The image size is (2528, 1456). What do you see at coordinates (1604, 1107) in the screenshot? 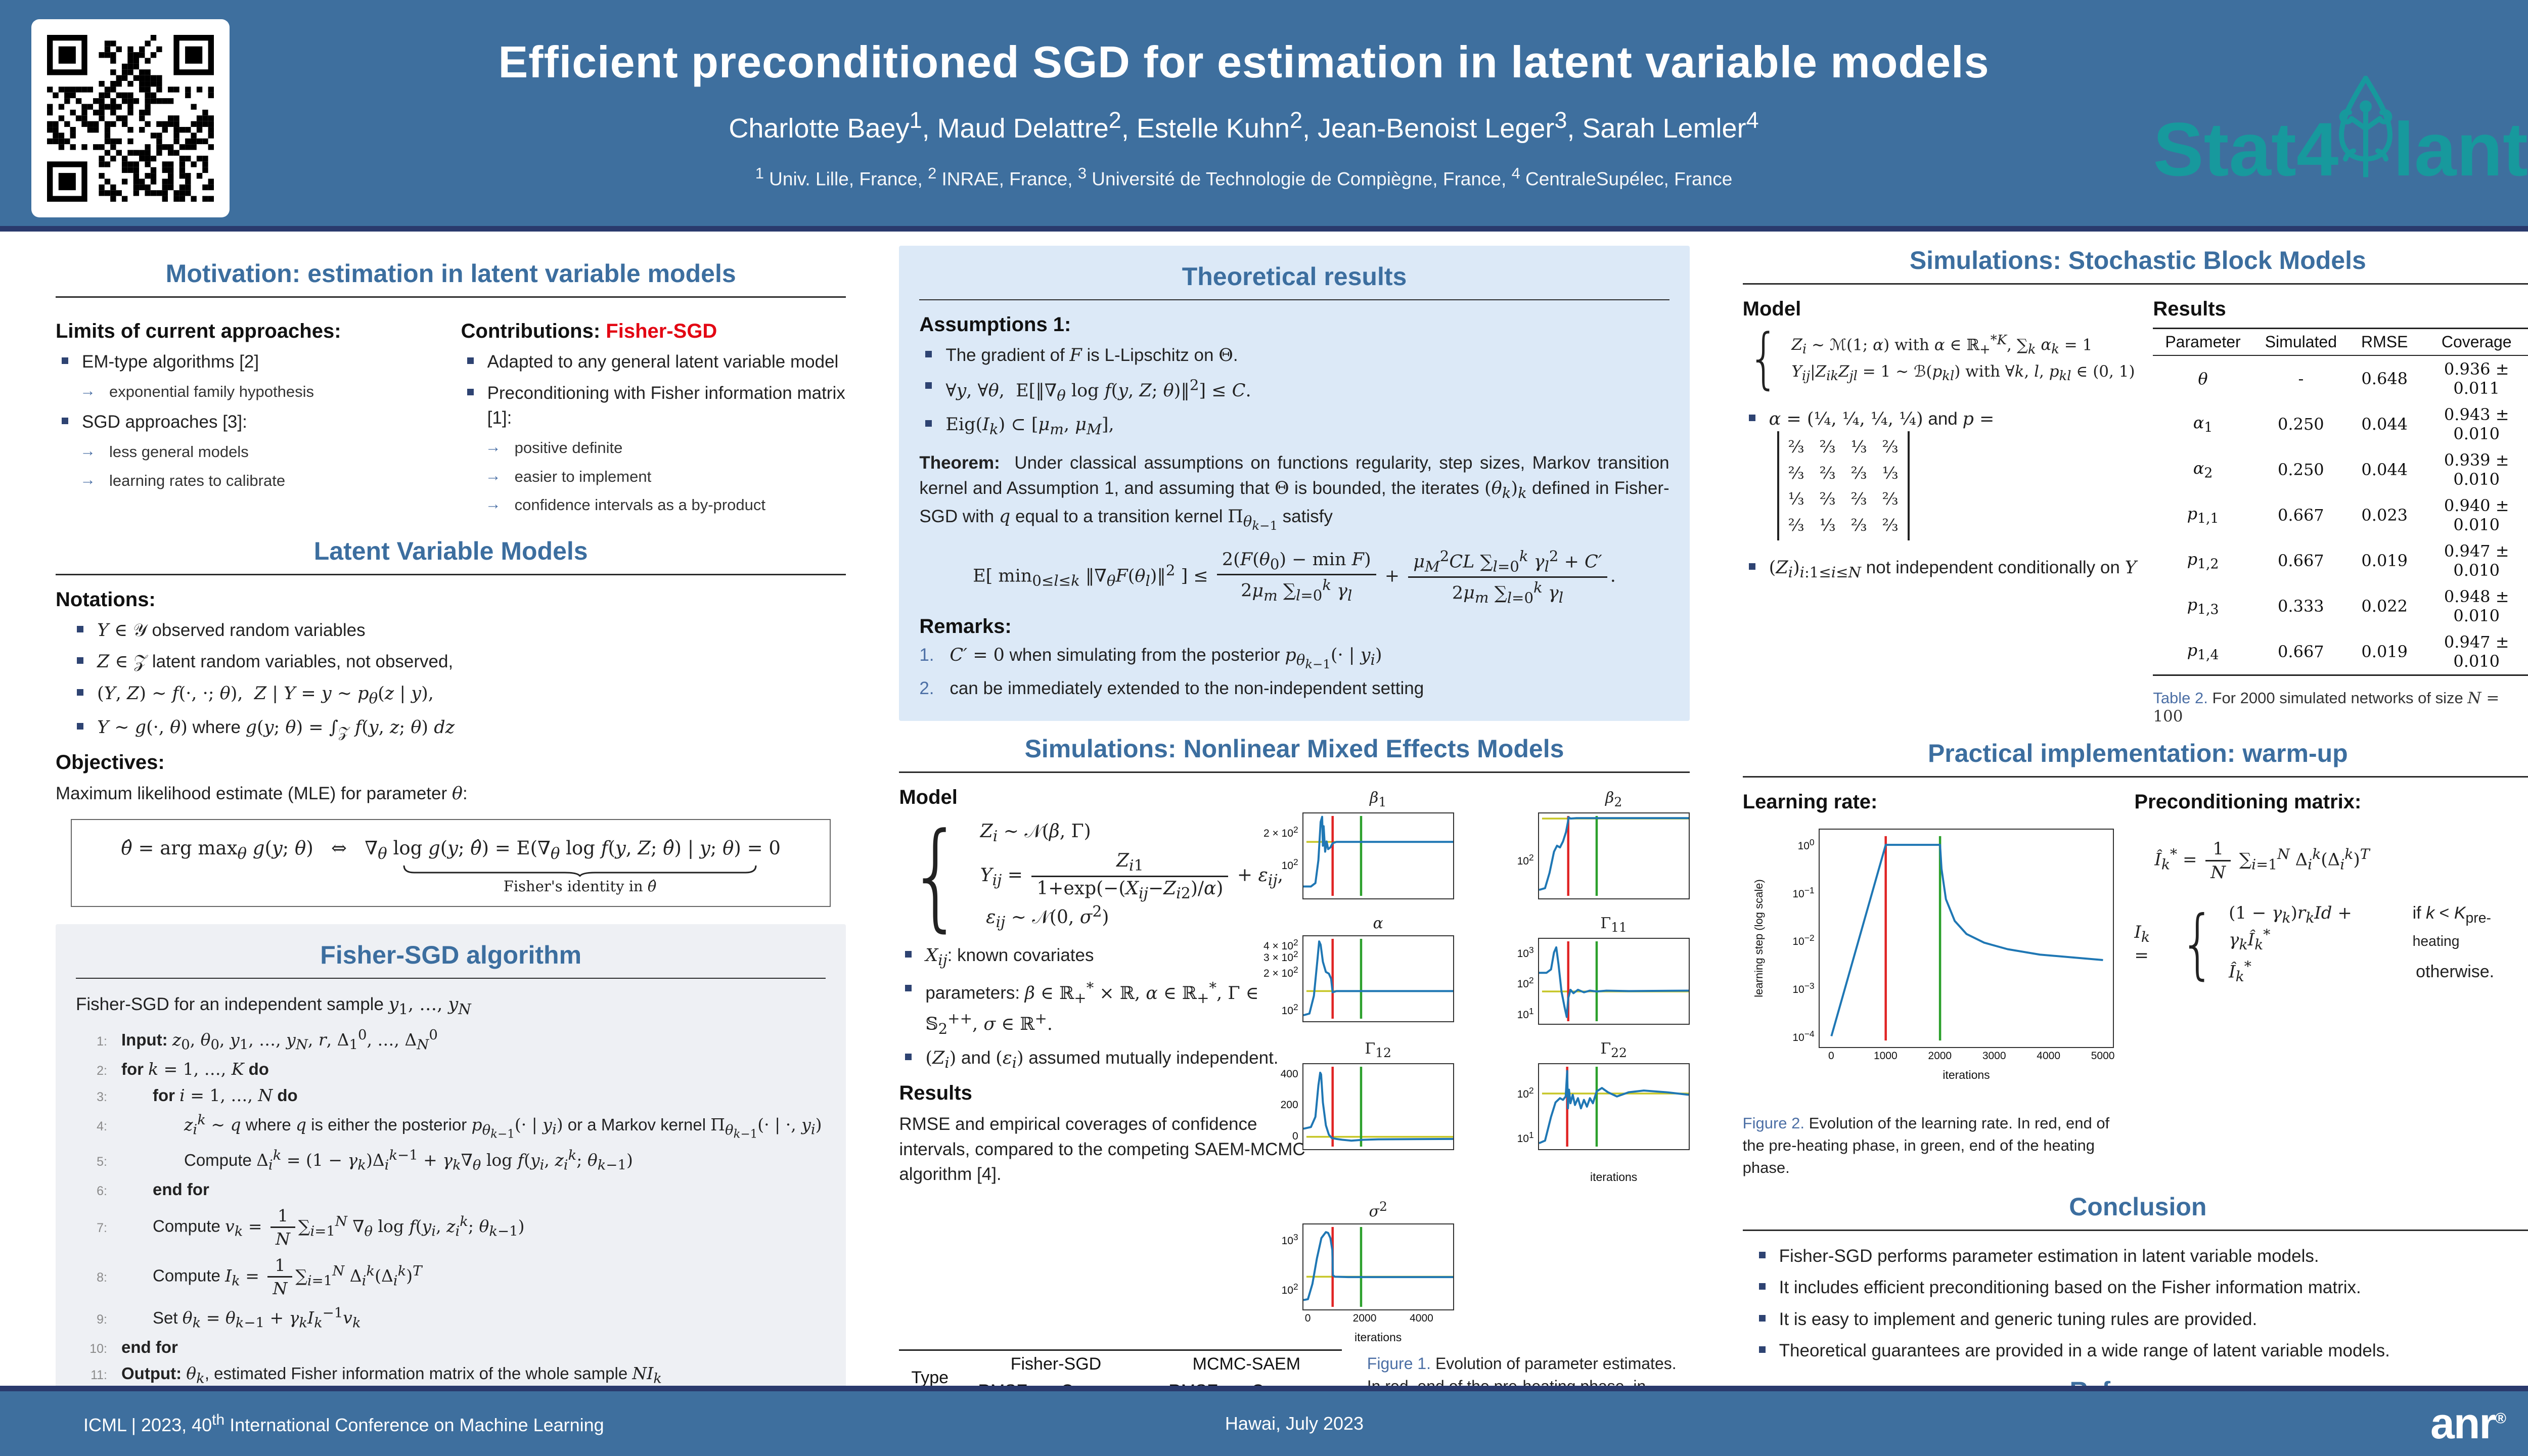
I see `plot-area: 102 101` at bounding box center [1604, 1107].